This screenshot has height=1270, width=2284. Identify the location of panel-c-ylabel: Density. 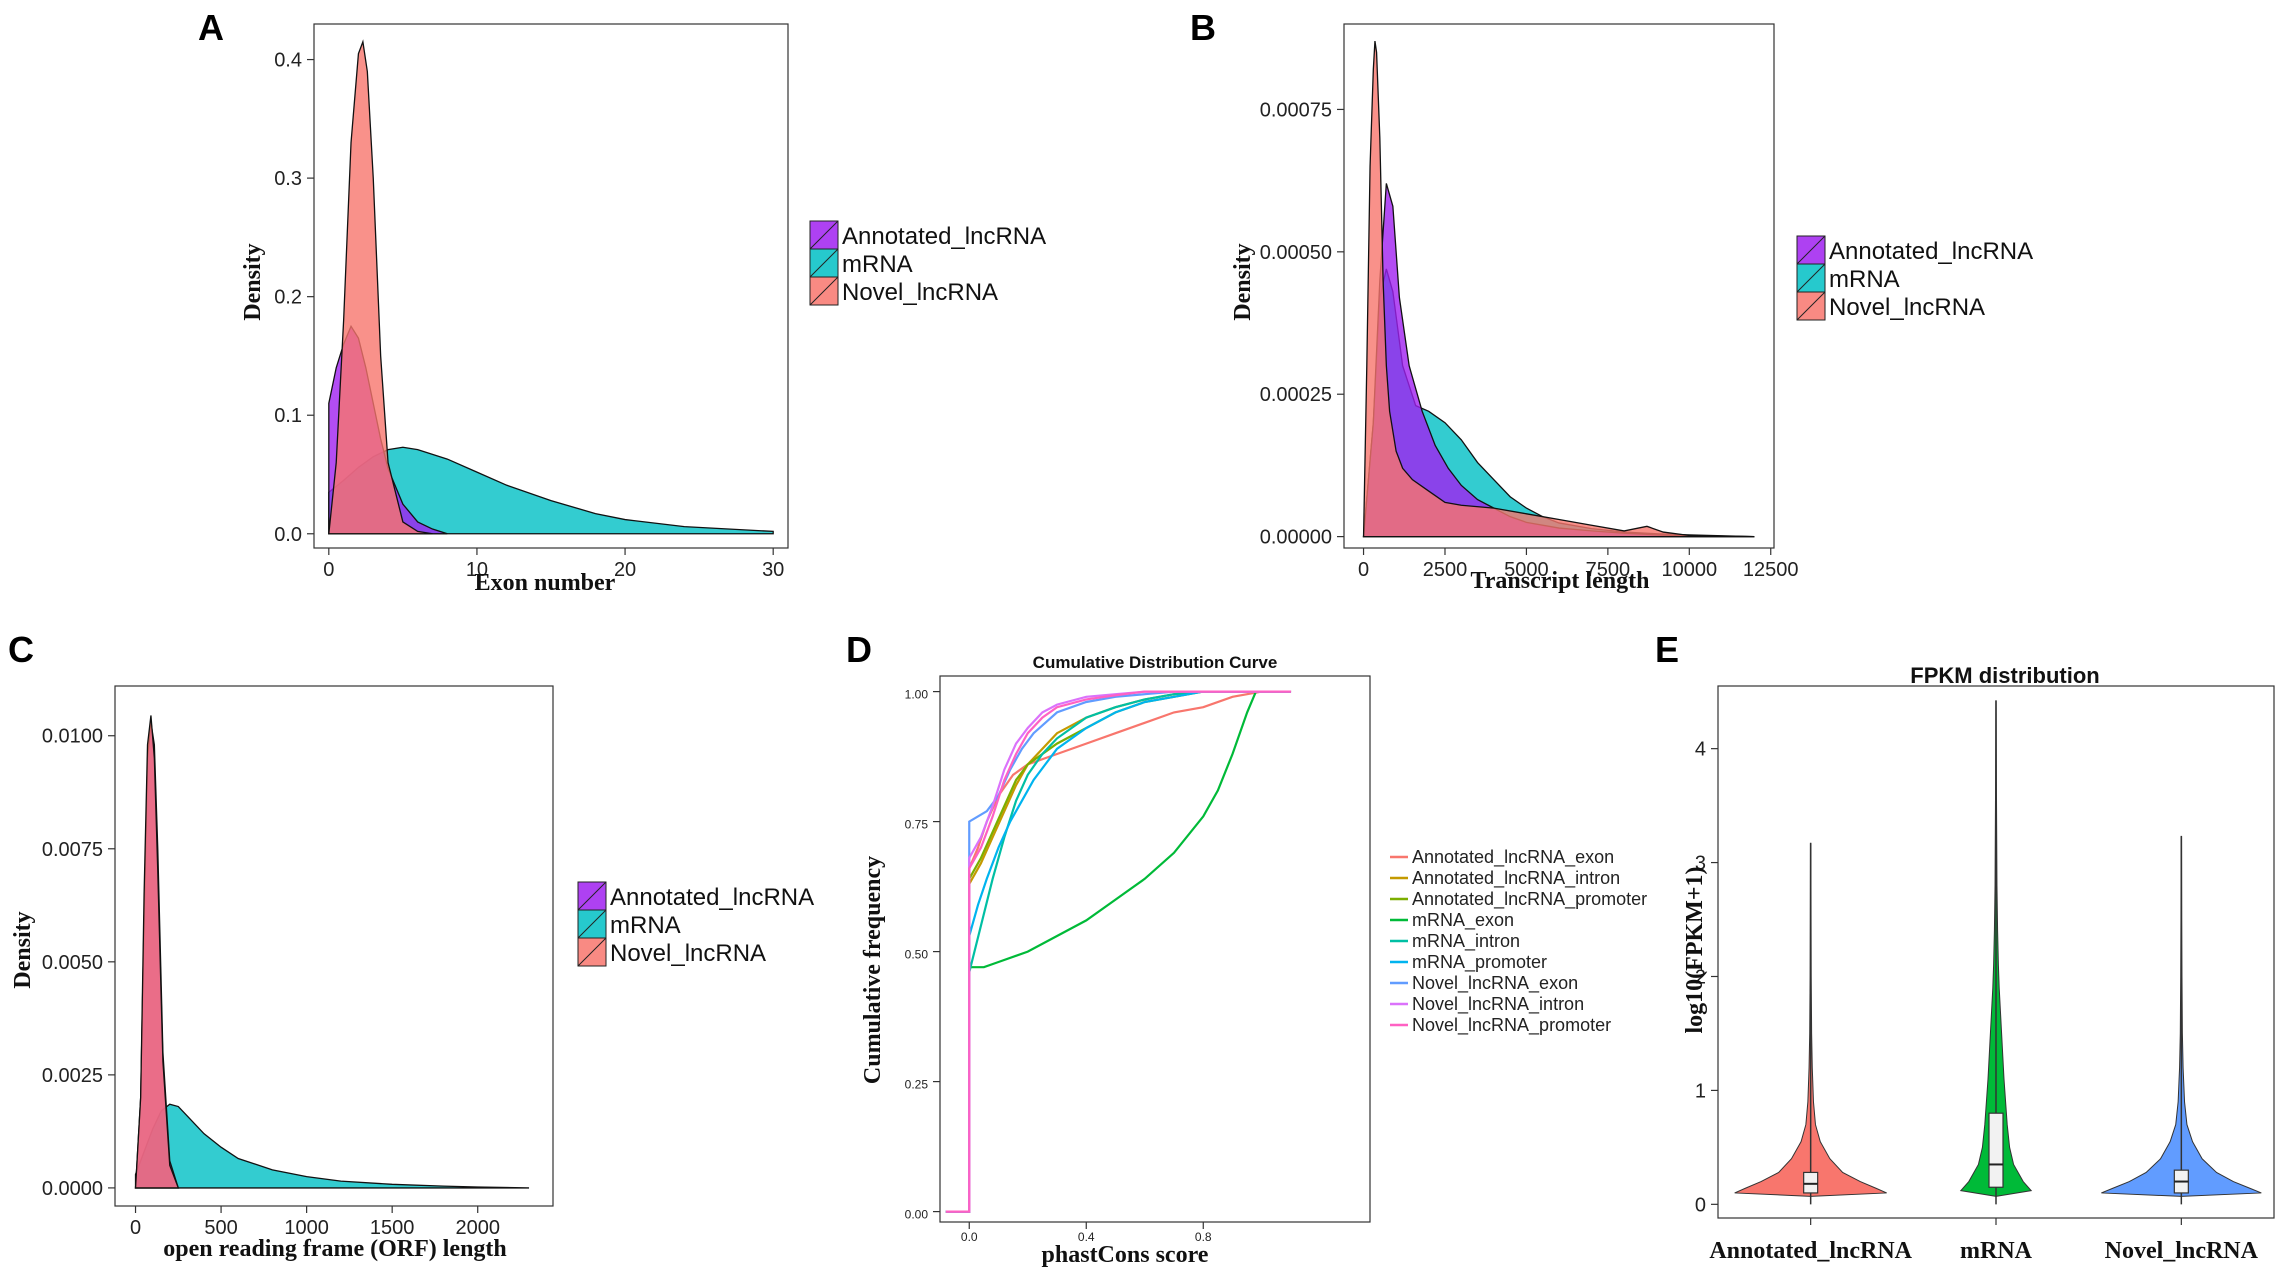
(23, 949).